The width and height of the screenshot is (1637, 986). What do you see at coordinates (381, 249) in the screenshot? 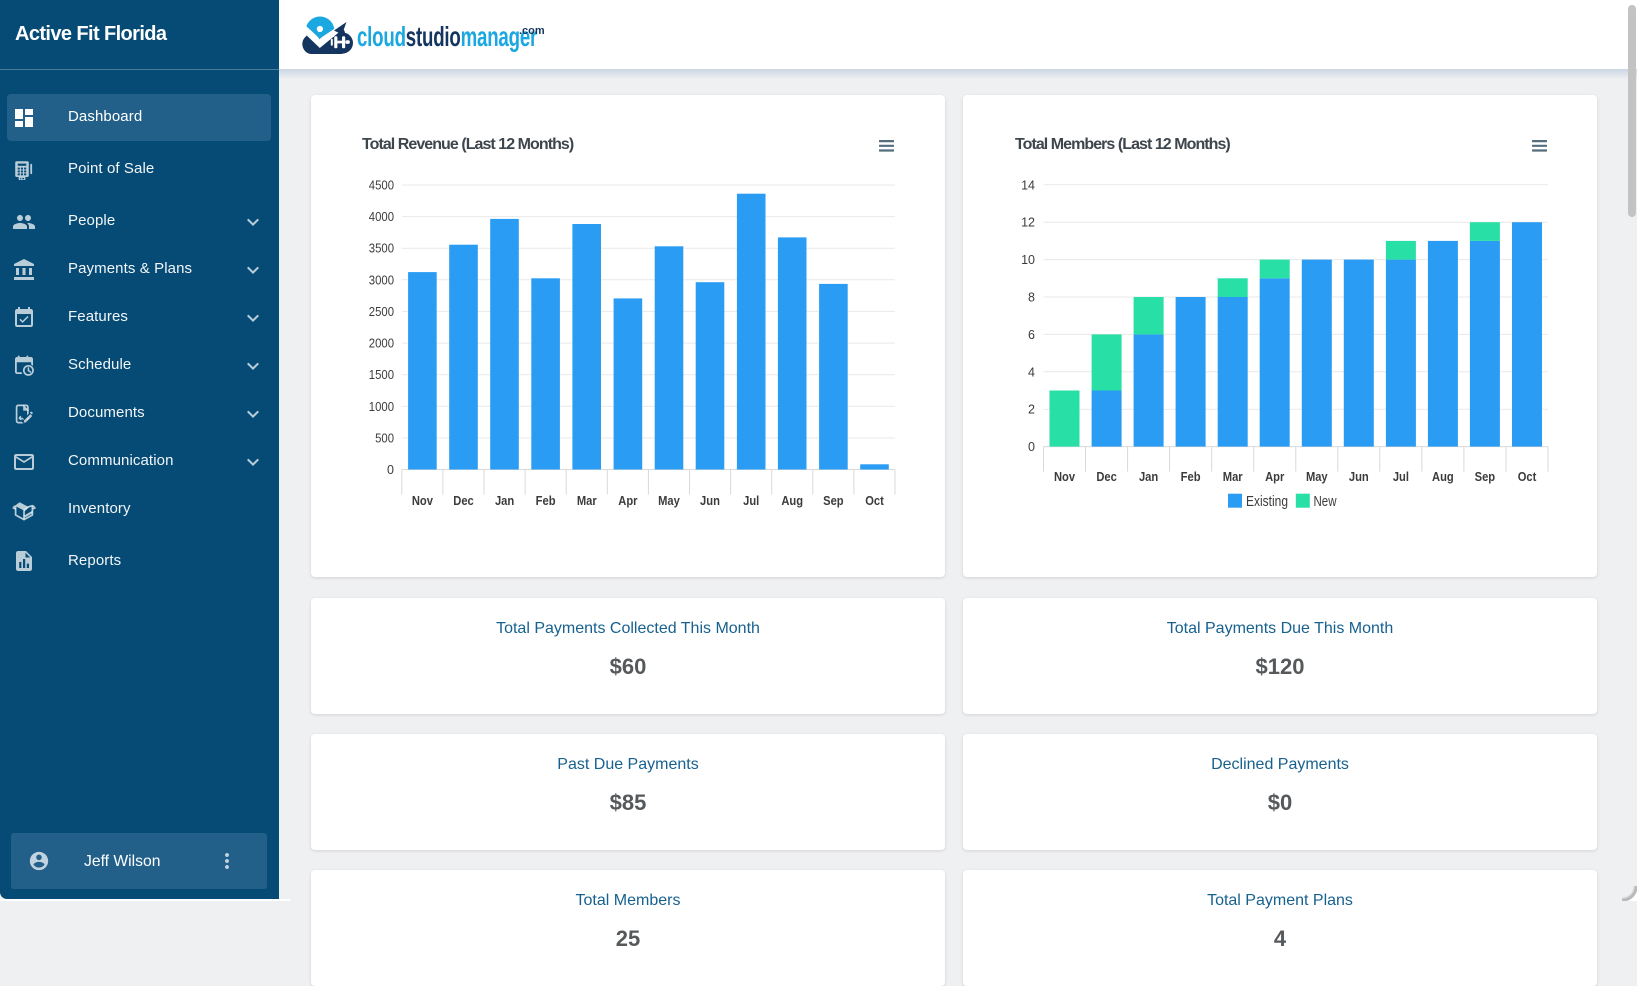
I see `svg-text: 3500` at bounding box center [381, 249].